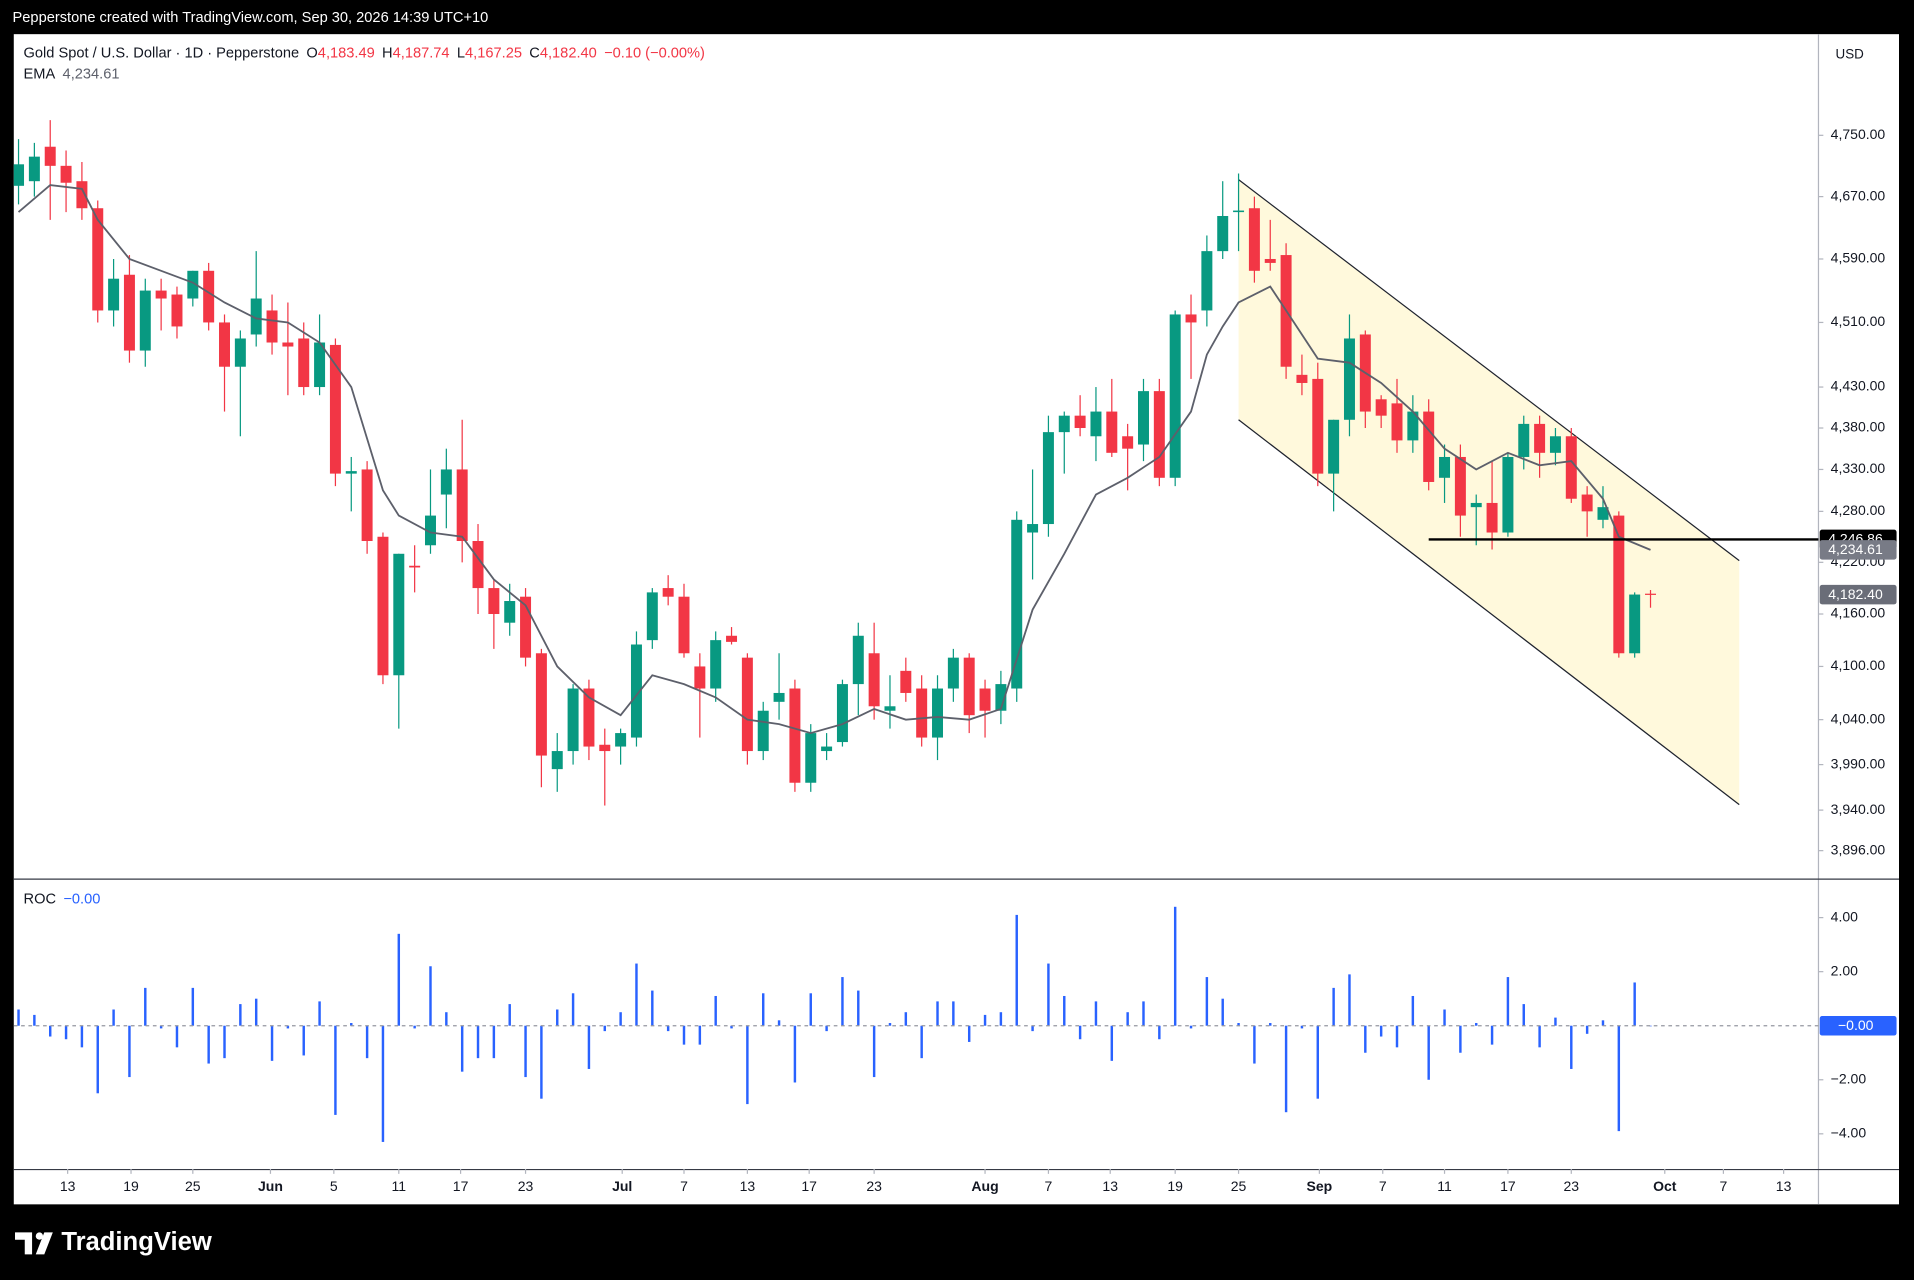 The width and height of the screenshot is (1914, 1280). Describe the element at coordinates (136, 1242) in the screenshot. I see `logo-text: TradingView` at that location.